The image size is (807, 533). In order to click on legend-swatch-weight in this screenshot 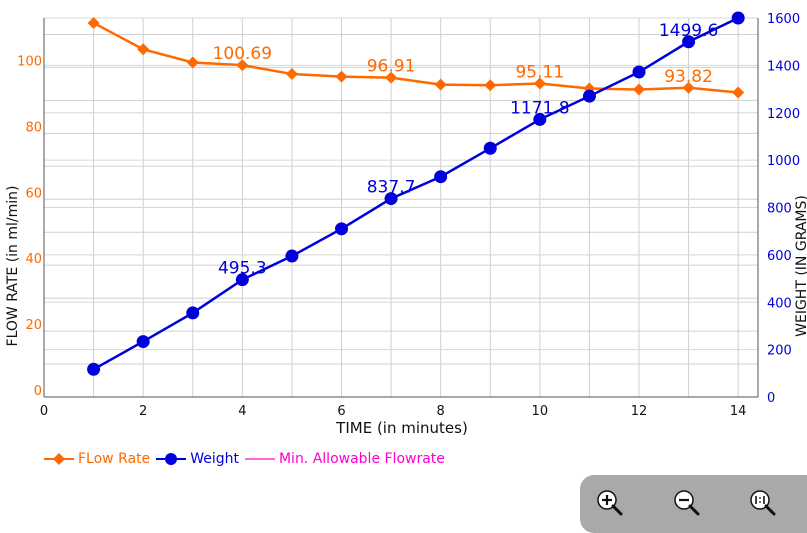, I will do `click(171, 459)`.